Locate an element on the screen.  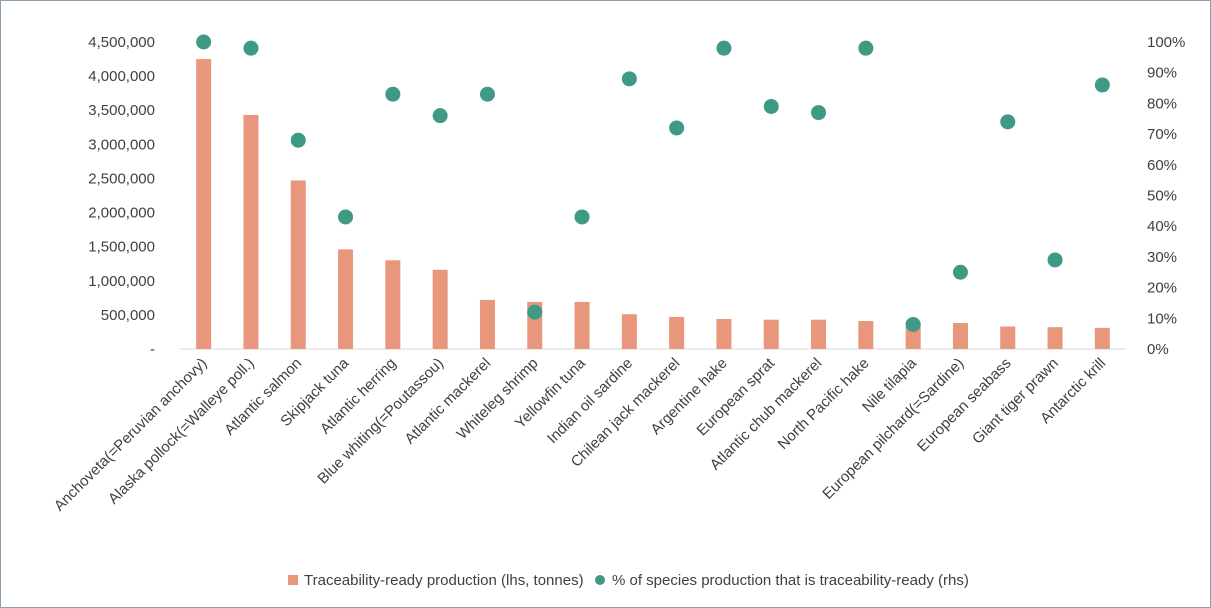
left-tick-label: 4,500,000 is located at coordinates (121, 42).